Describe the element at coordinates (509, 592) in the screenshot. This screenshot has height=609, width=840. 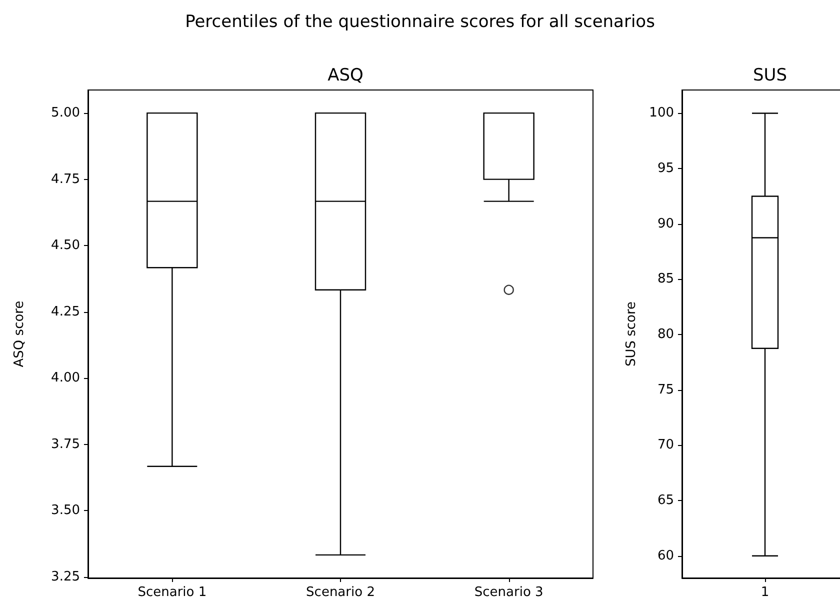
I see `x-tick-label: Scenario 3` at that location.